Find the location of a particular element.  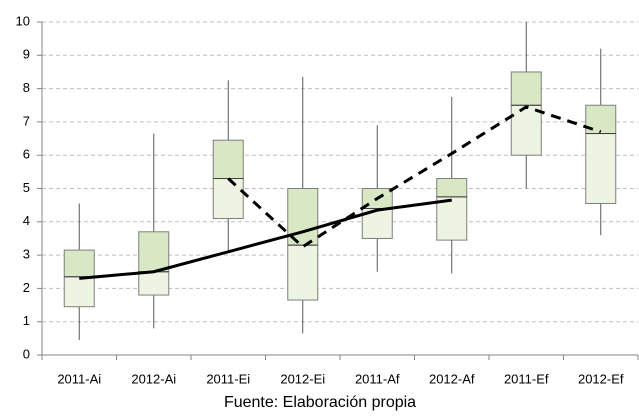

y-tick-label: 0 is located at coordinates (26, 353).